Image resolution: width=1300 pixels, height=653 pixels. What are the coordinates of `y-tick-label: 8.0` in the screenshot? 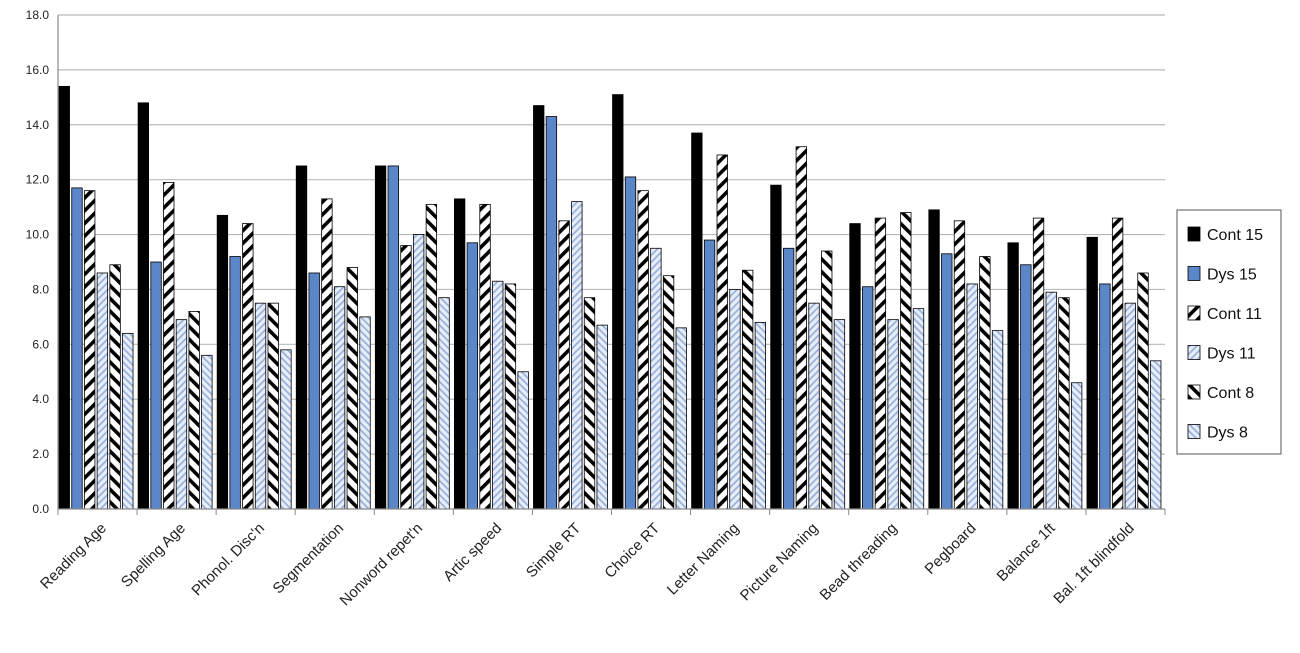 It's located at (40, 289).